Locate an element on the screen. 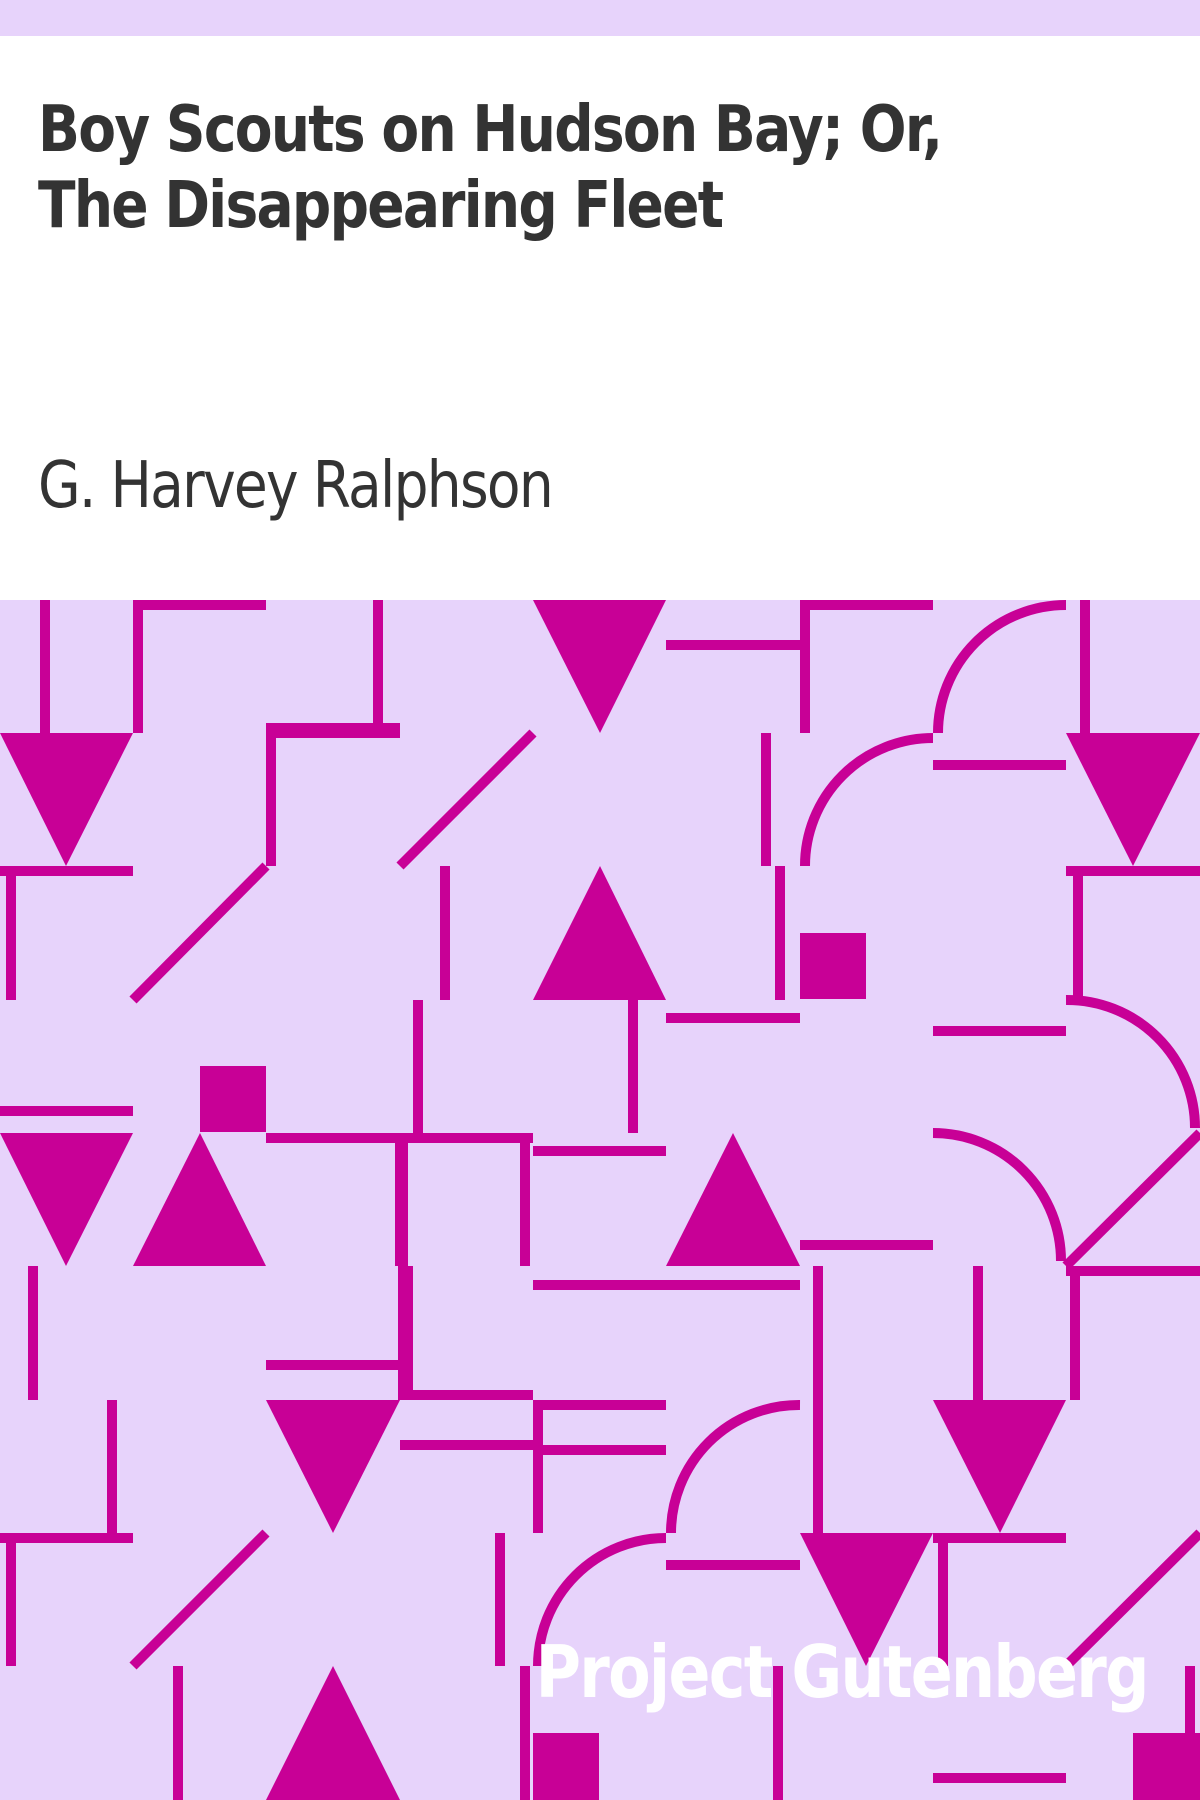  author-name: G. Harvey Ralphson is located at coordinates (296, 486).